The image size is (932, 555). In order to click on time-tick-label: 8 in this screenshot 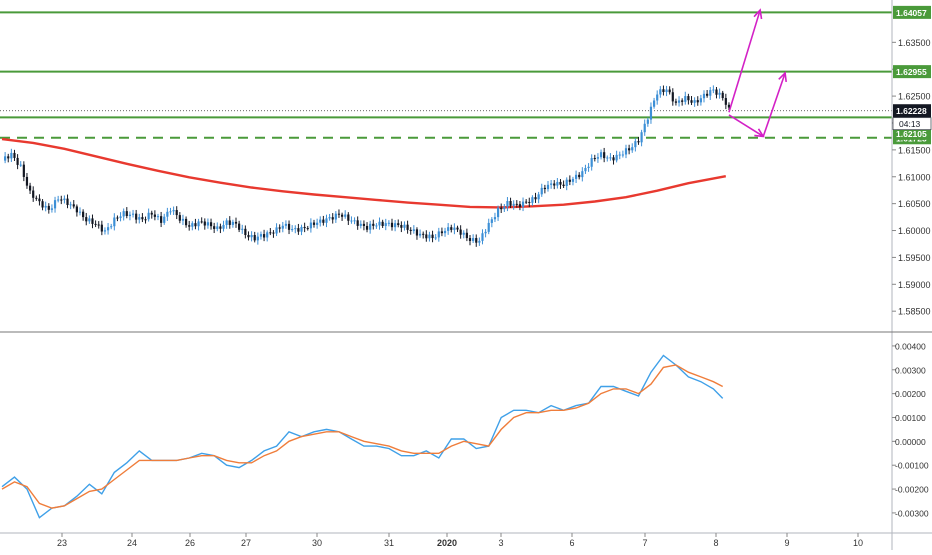, I will do `click(715, 543)`.